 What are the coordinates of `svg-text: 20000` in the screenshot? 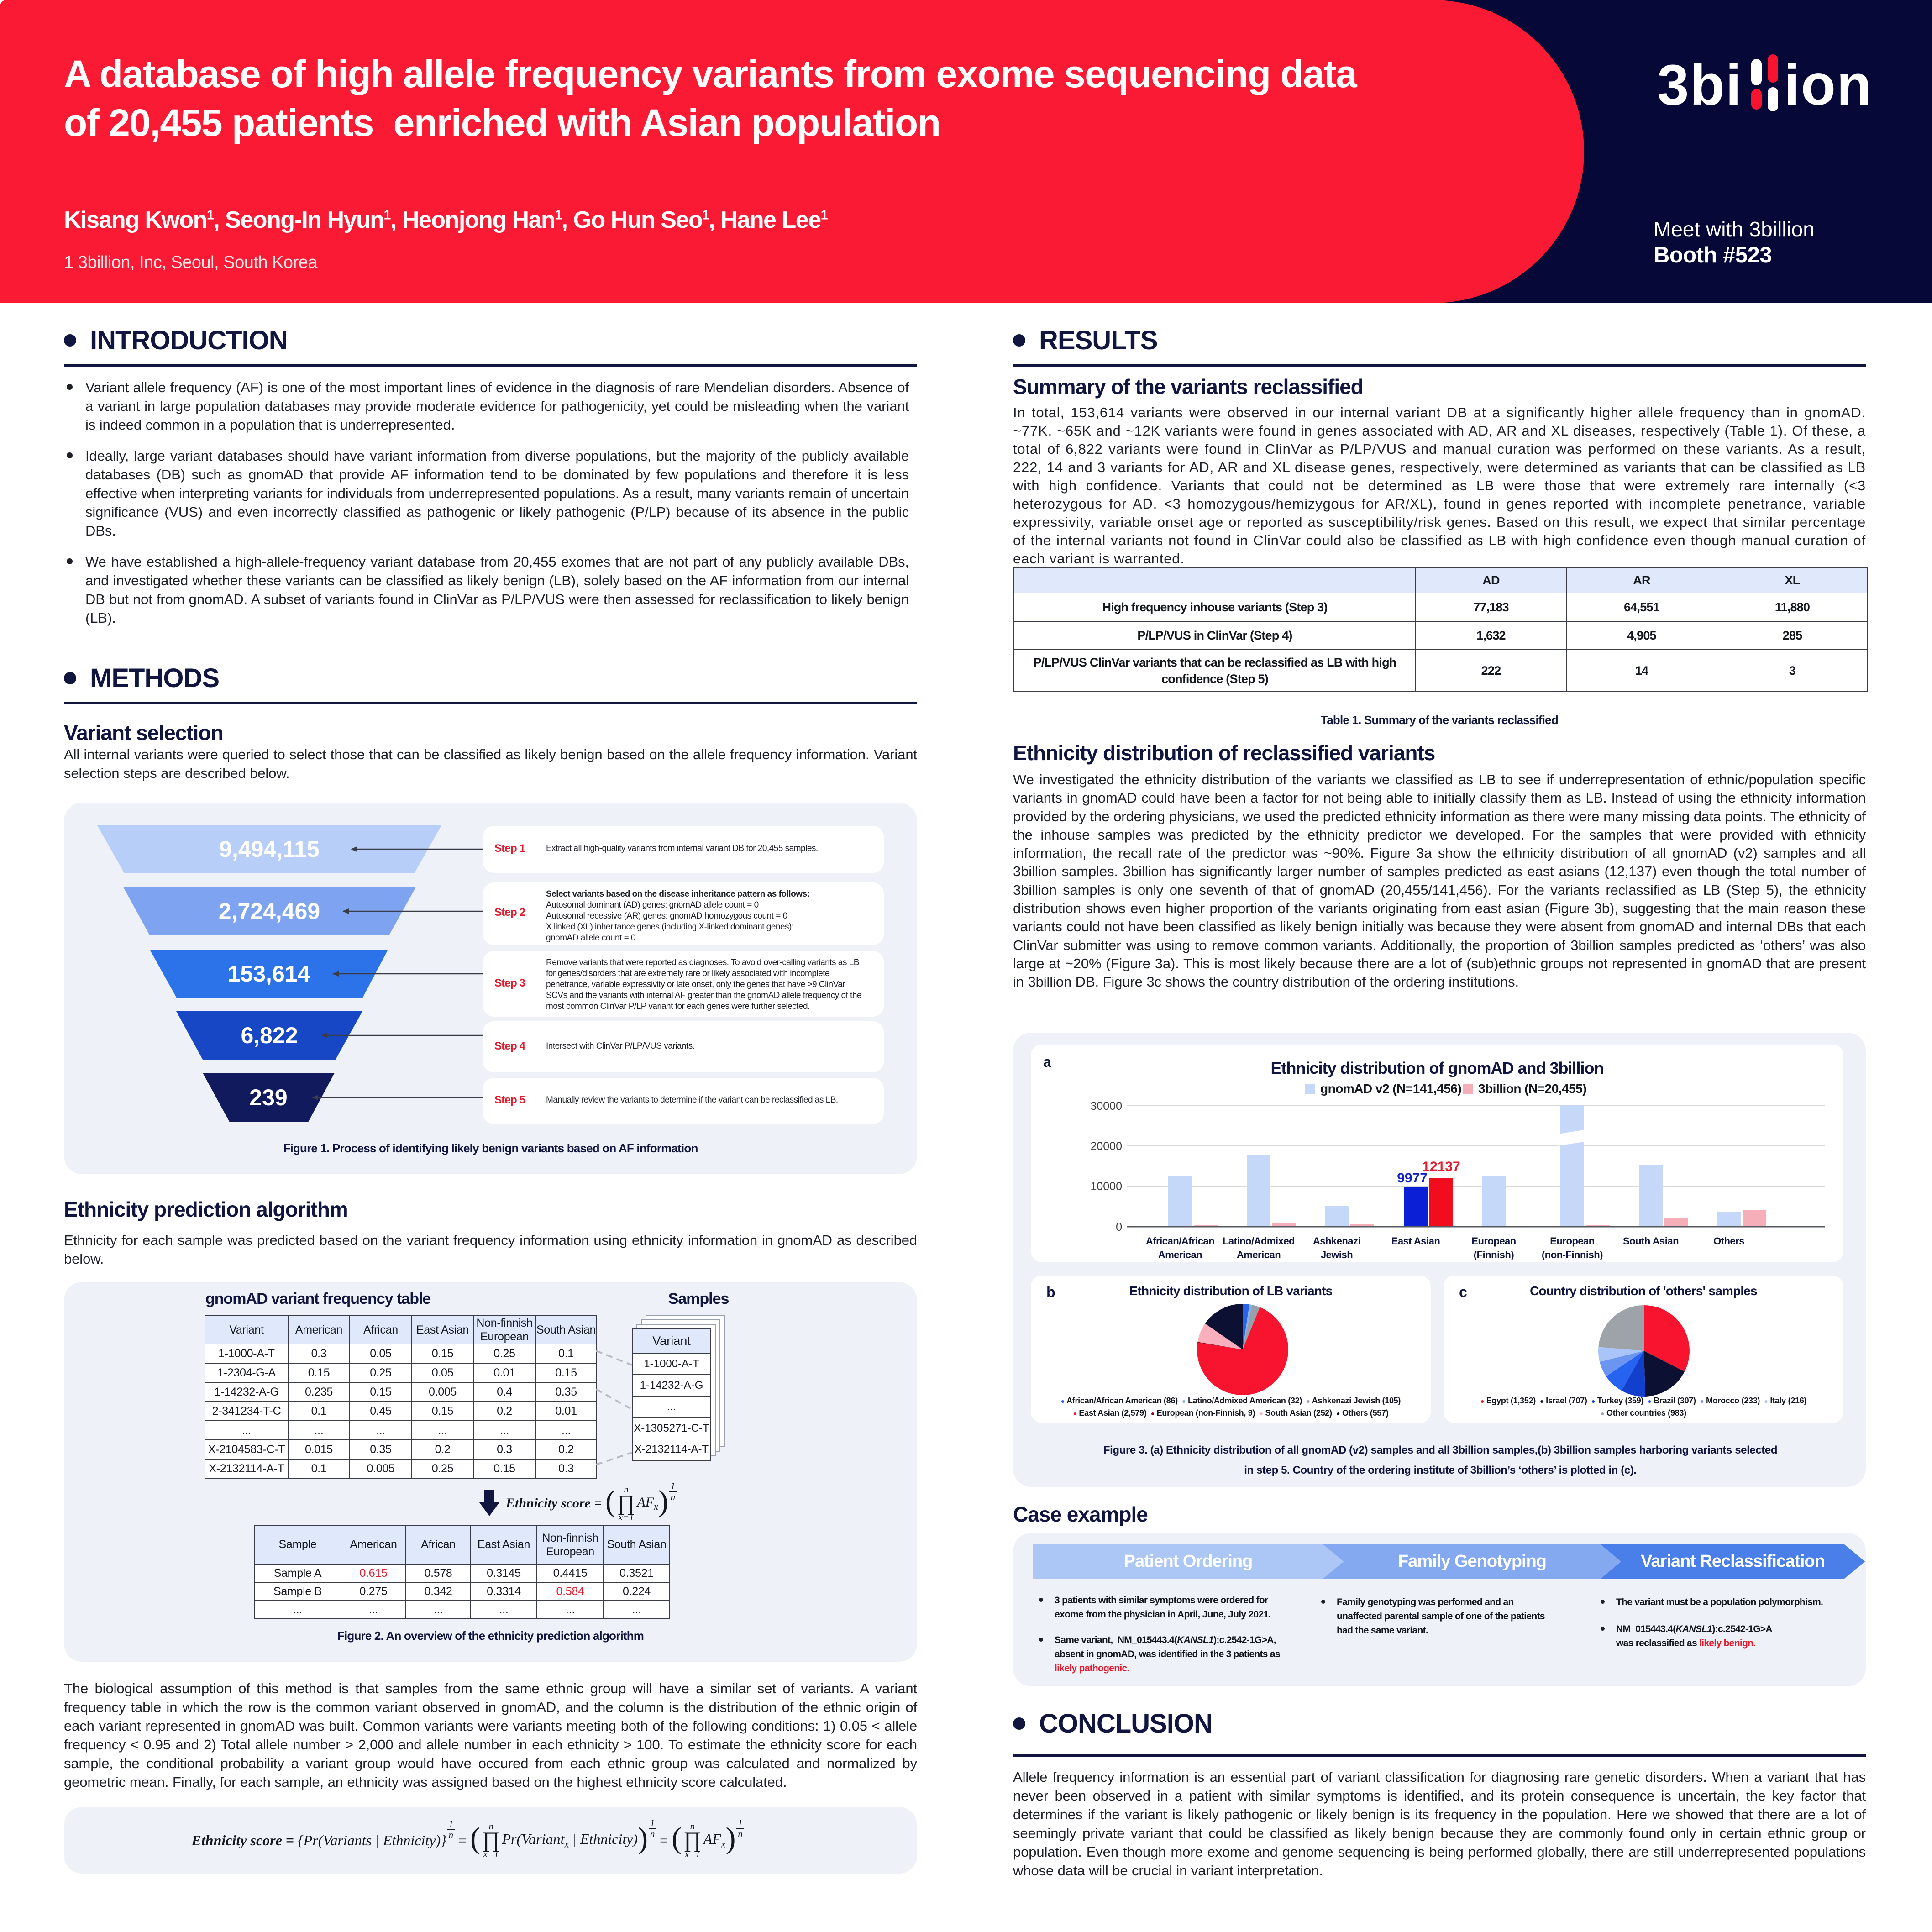 It's located at (1106, 1146).